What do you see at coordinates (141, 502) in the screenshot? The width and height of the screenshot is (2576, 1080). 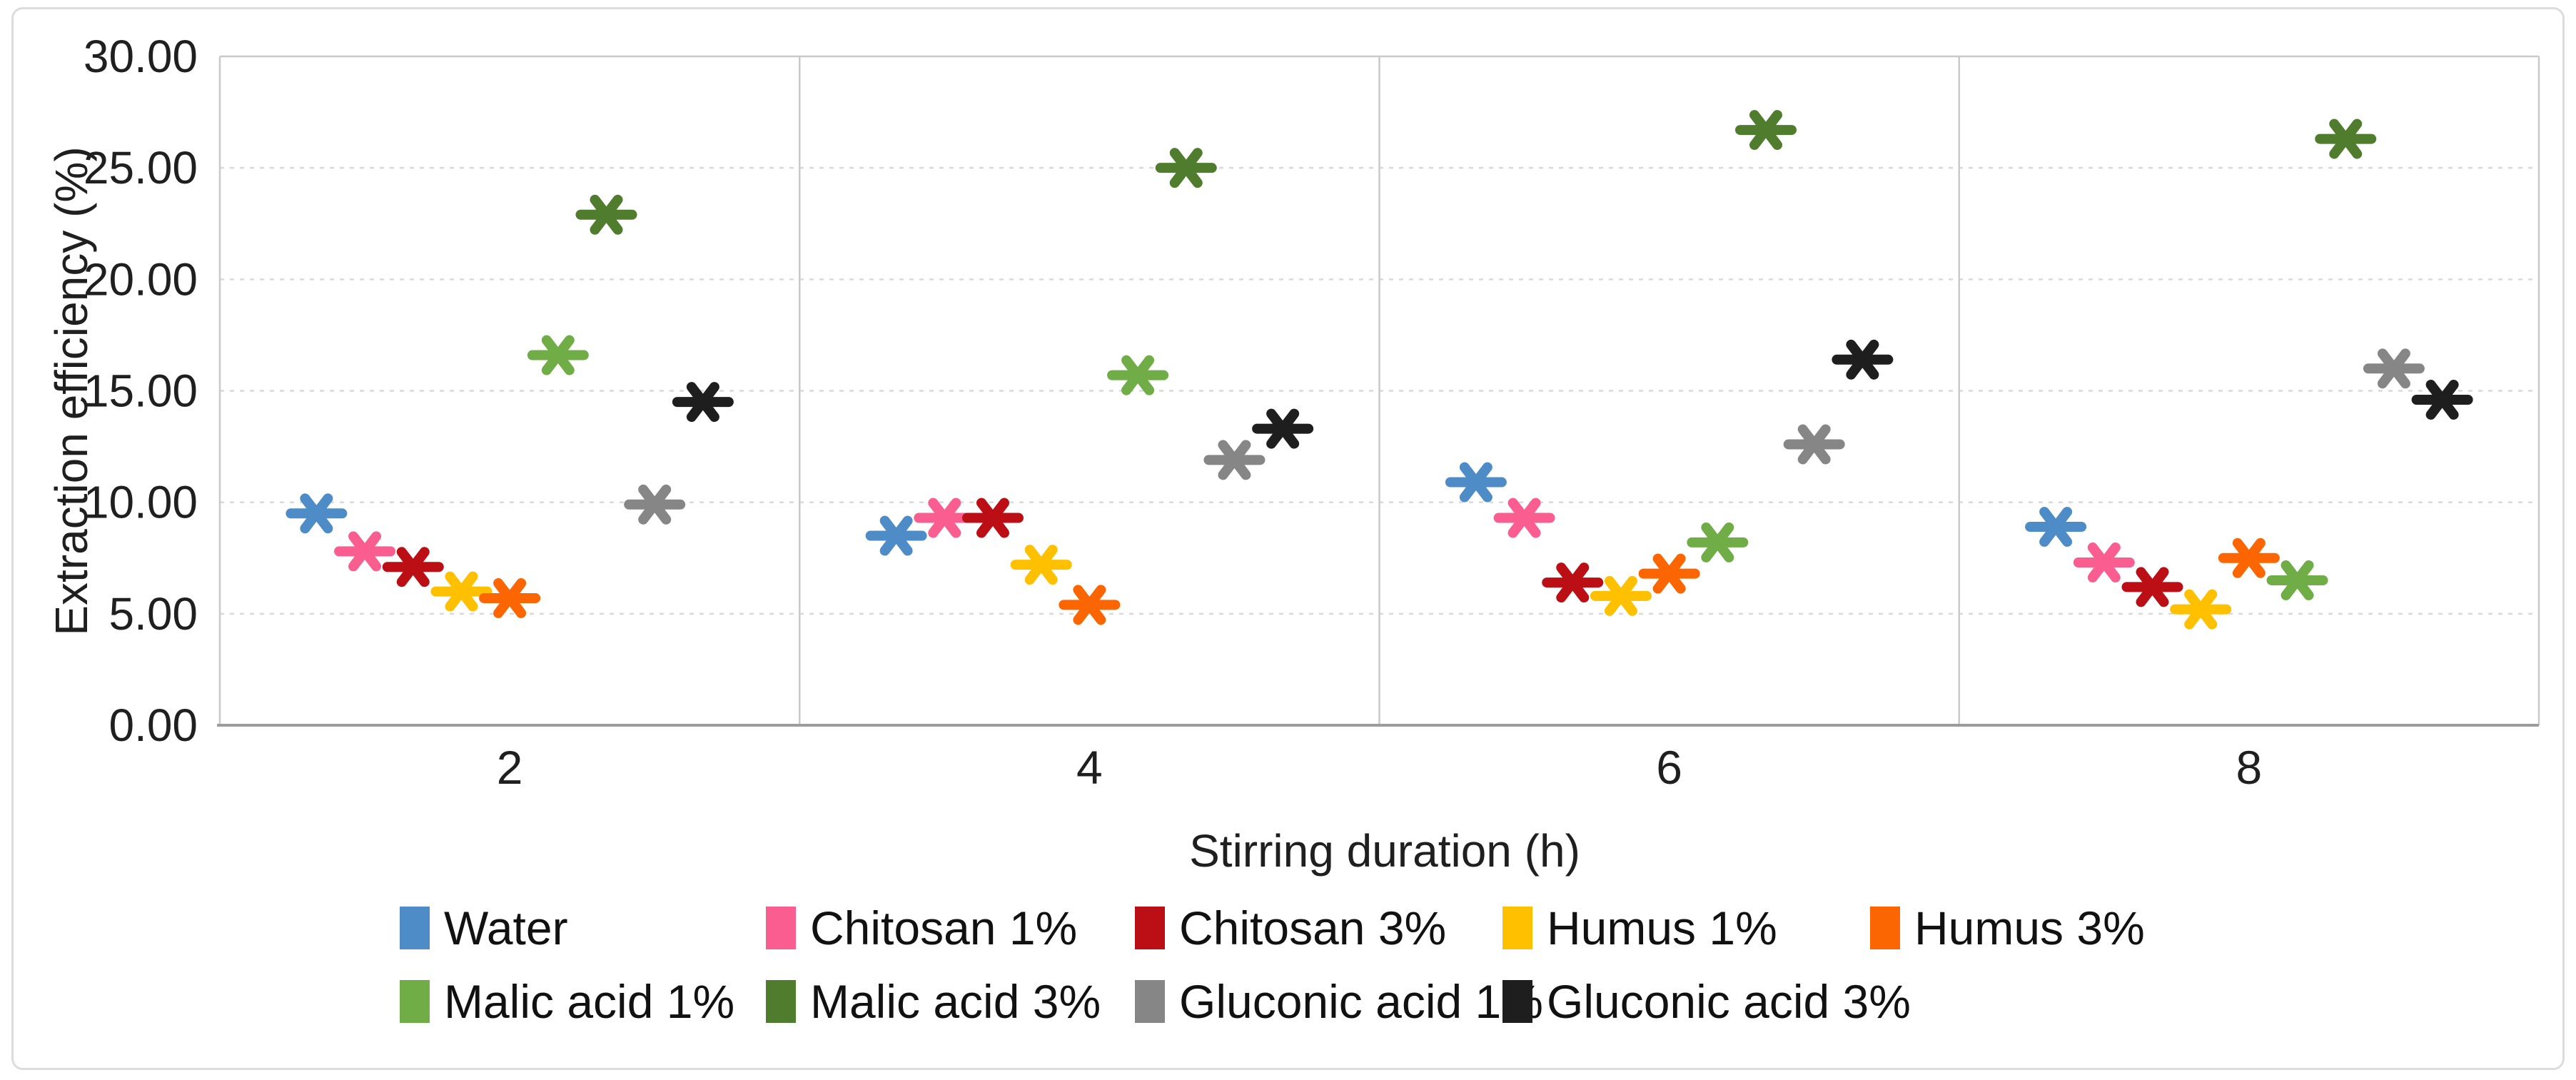 I see `y-tick-label-10.00: 10.00` at bounding box center [141, 502].